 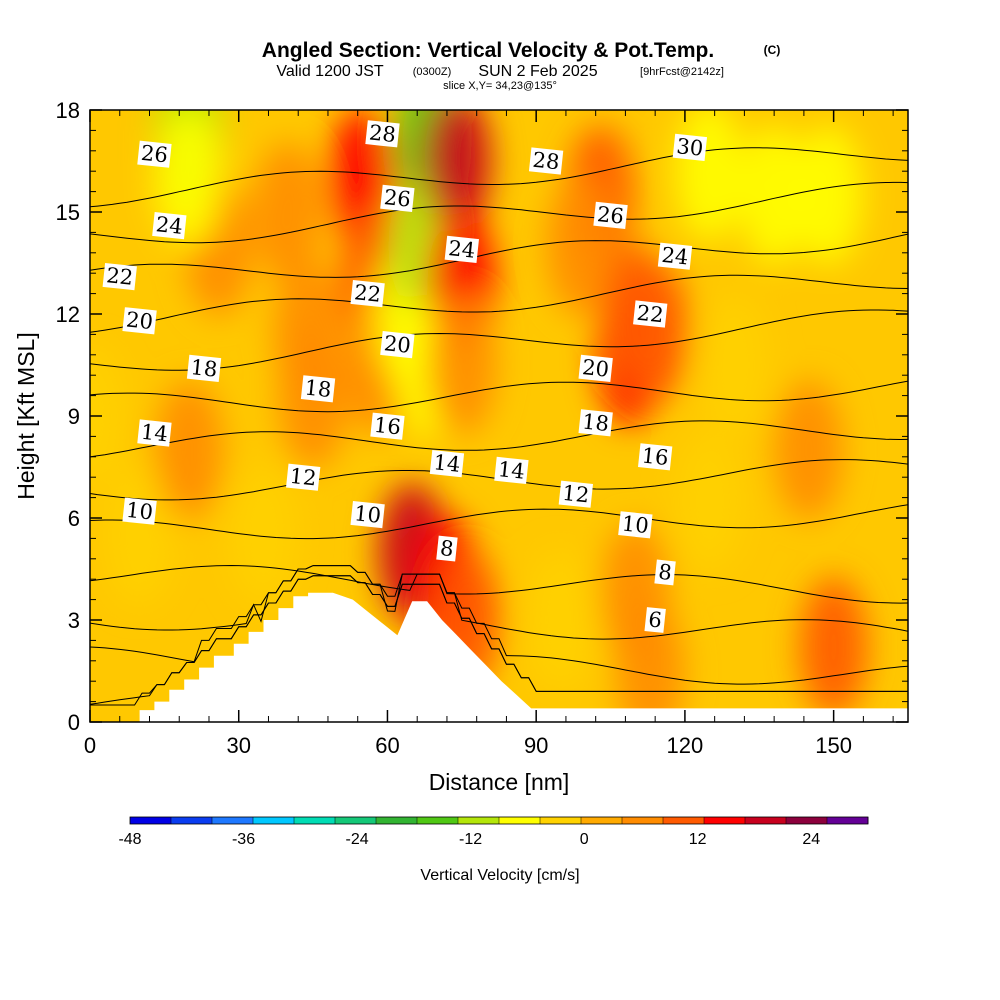 I want to click on y-tick-label: 0, so click(x=74, y=722).